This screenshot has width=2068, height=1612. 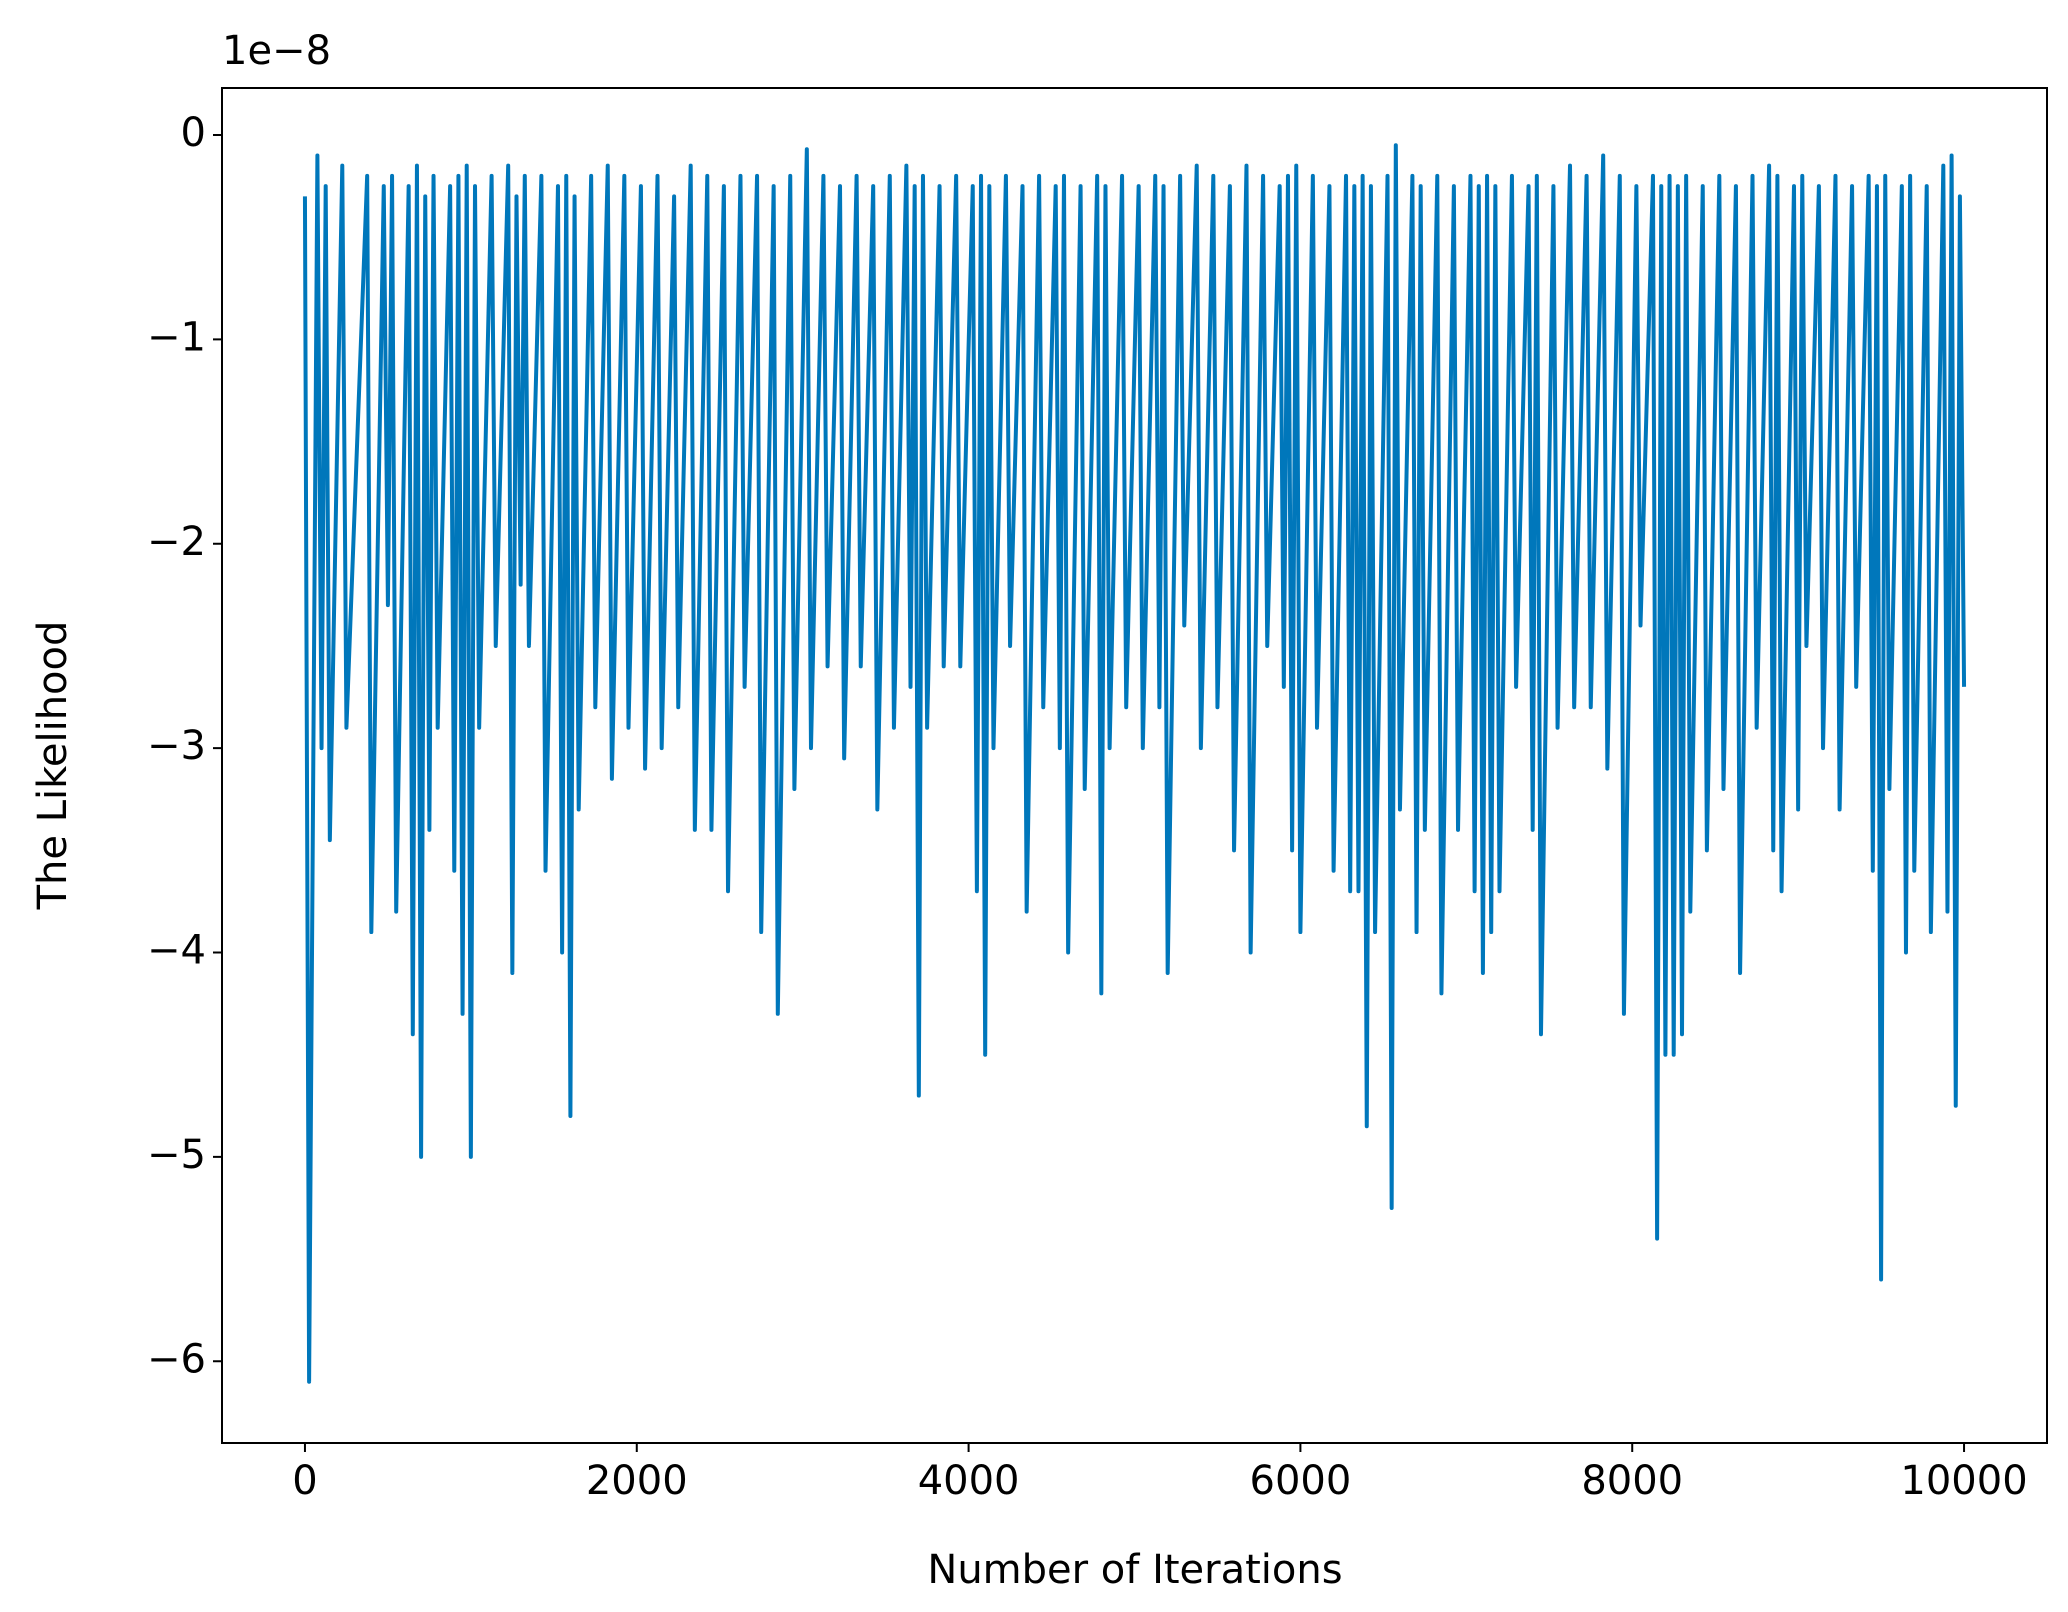 What do you see at coordinates (276, 51) in the screenshot?
I see `y-offset-label: 1e−8` at bounding box center [276, 51].